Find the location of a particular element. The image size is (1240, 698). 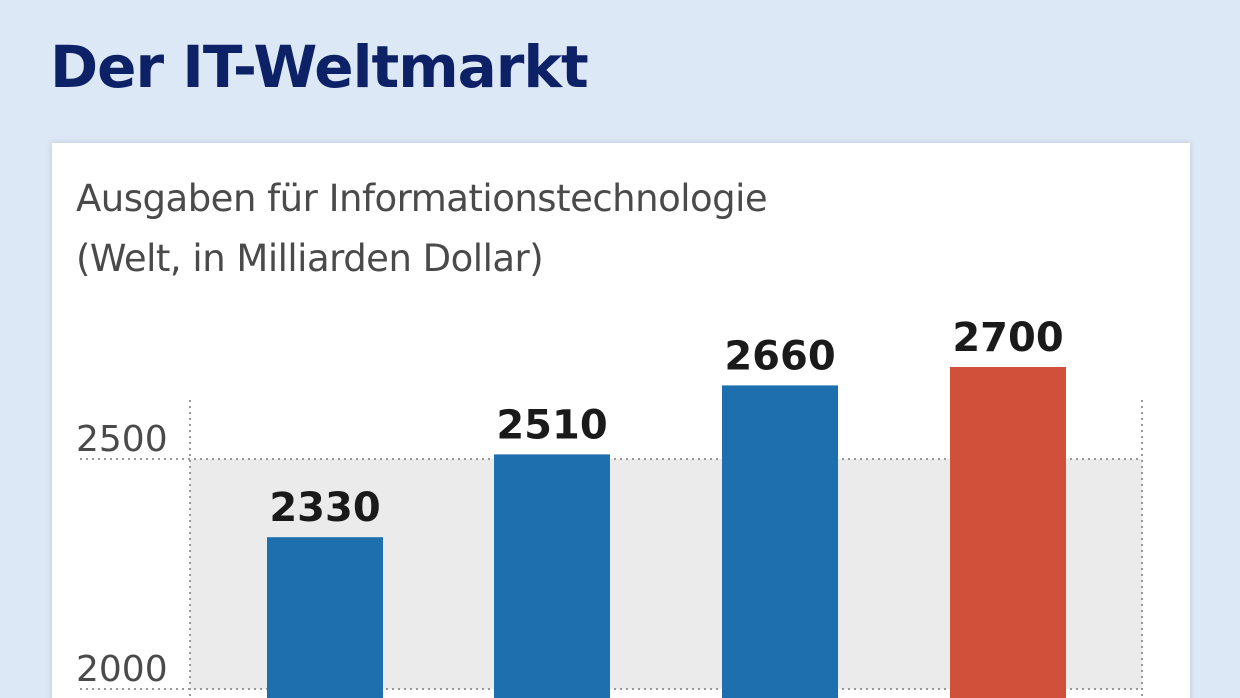

bar-value-label: 2330 is located at coordinates (324, 508).